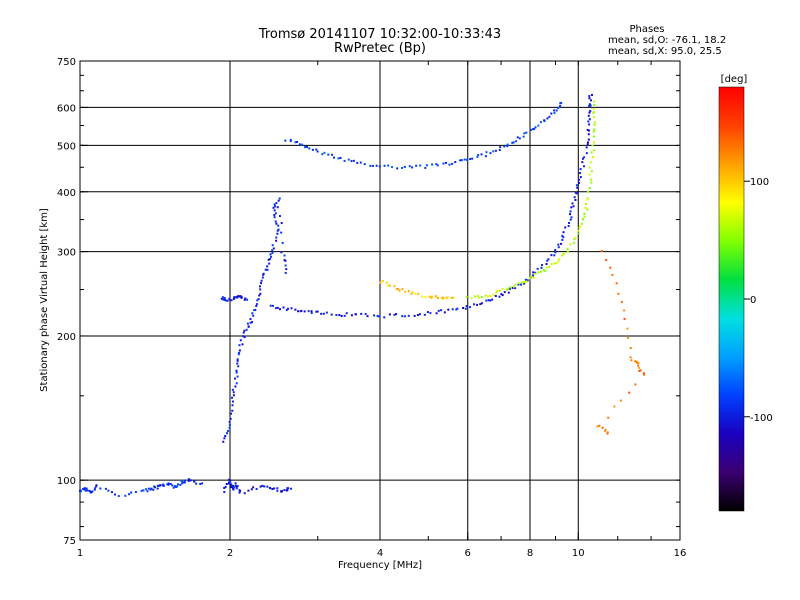 The width and height of the screenshot is (800, 600). Describe the element at coordinates (66, 62) in the screenshot. I see `y-tick-label: 750` at that location.